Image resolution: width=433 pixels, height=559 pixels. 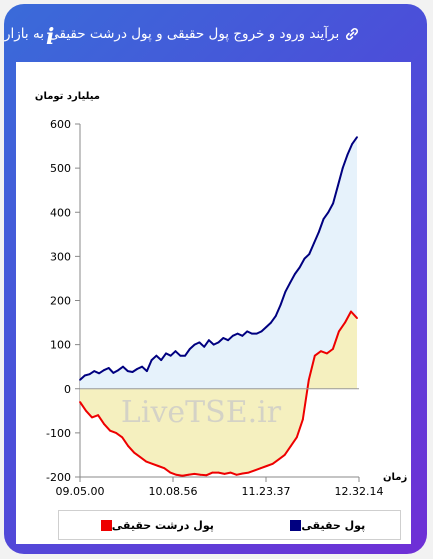 What do you see at coordinates (58, 477) in the screenshot?
I see `y-tick-label: -200` at bounding box center [58, 477].